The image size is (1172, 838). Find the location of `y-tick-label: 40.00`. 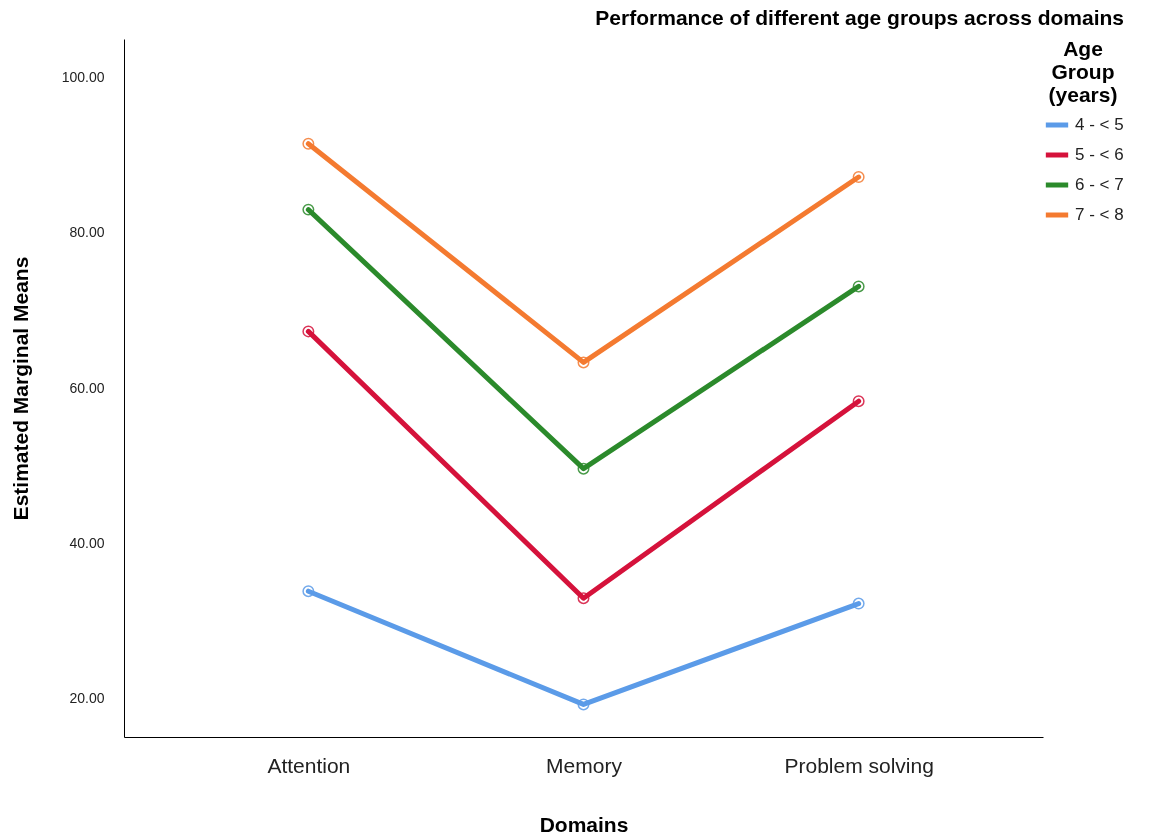

y-tick-label: 40.00 is located at coordinates (87, 542).